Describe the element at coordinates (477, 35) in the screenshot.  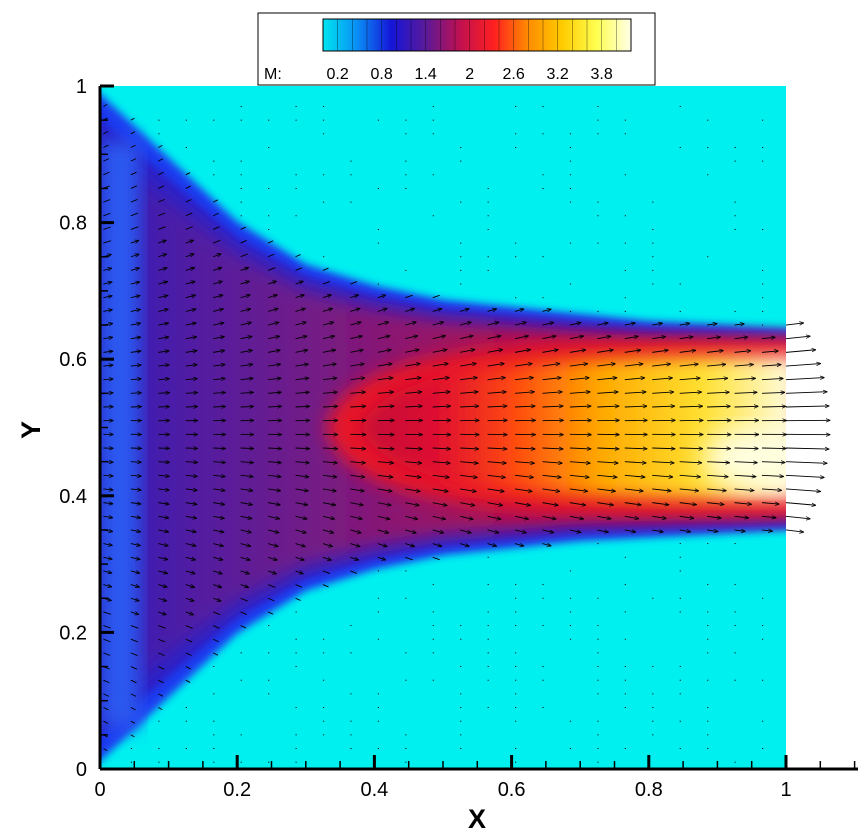
I see `colorbar-gradient` at that location.